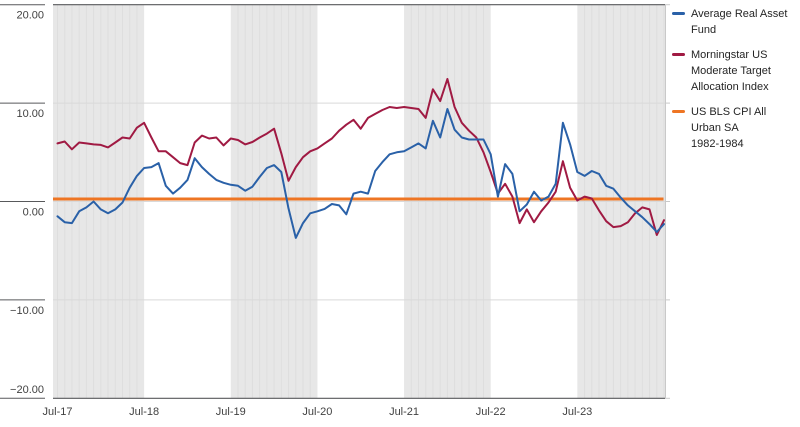 The image size is (800, 427). I want to click on y-axis-label: −10.00, so click(27, 311).